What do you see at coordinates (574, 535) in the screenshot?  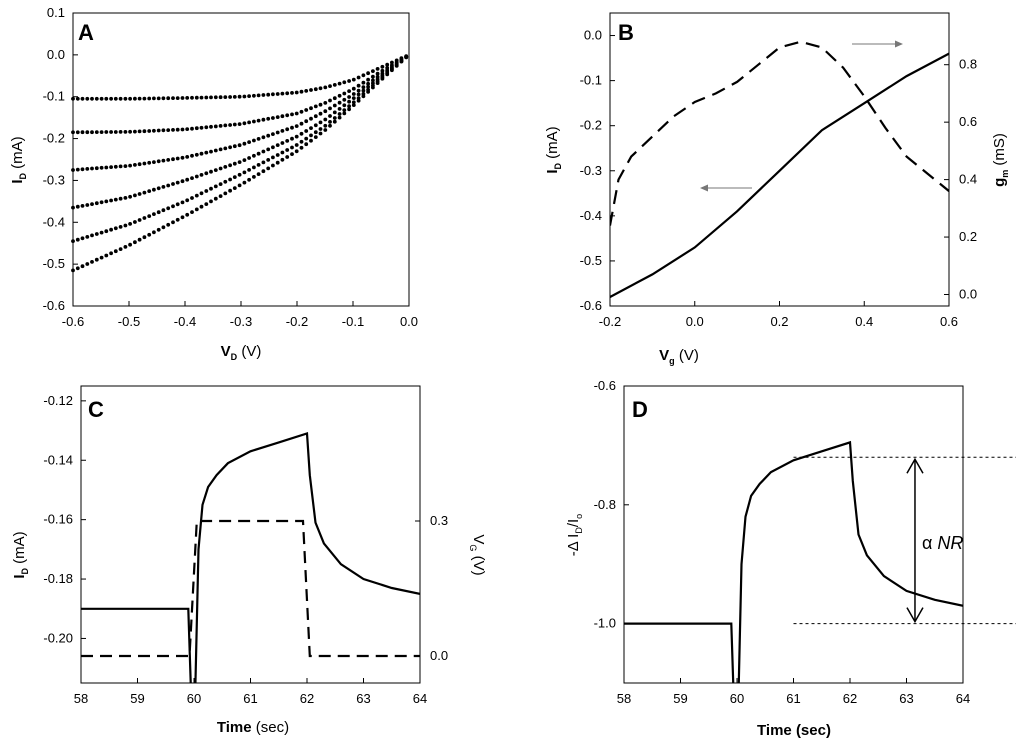 I see `panel-d-y-axis-label: -Δ ID/Io` at bounding box center [574, 535].